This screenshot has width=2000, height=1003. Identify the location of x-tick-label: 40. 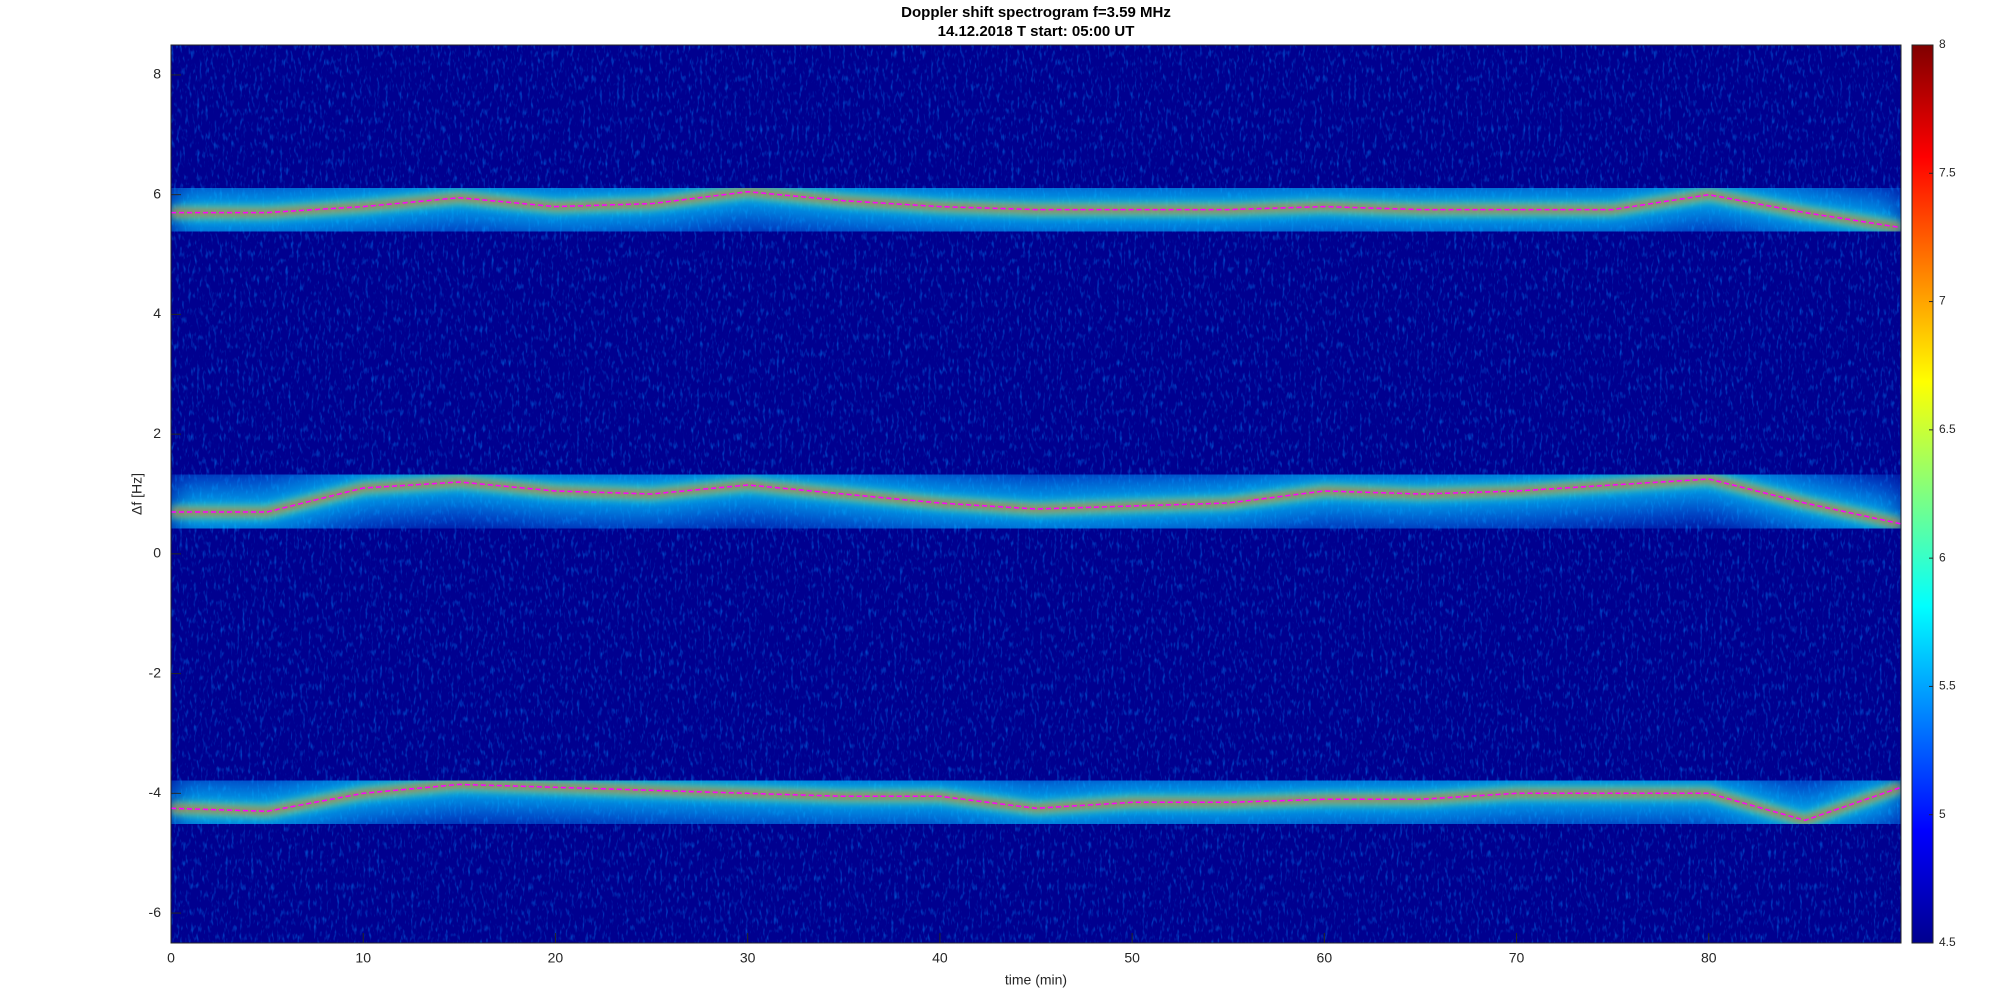
(940, 958).